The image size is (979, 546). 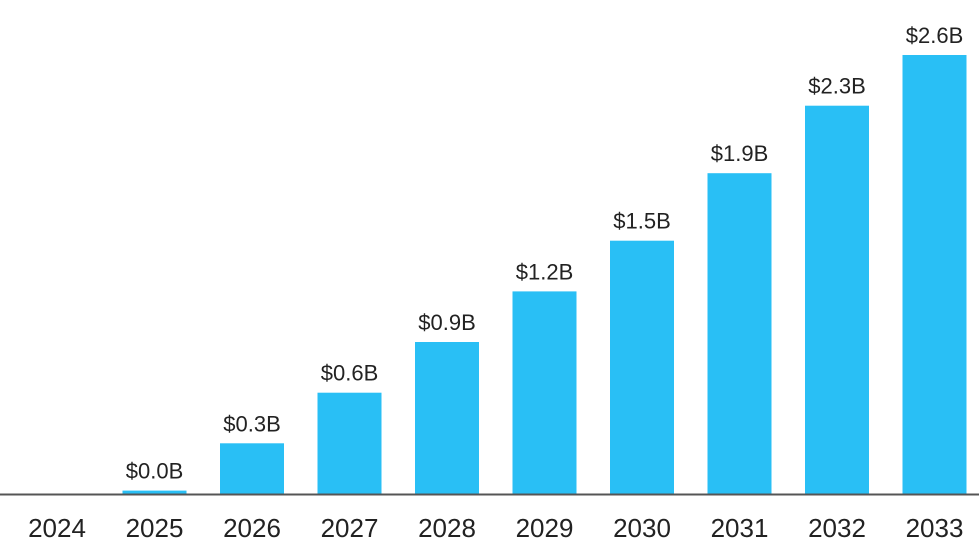 What do you see at coordinates (495, 528) in the screenshot?
I see `x-tick-labels-group: 2024 2025 2026 2027 2028 2029 2030 2031 2032 2033` at bounding box center [495, 528].